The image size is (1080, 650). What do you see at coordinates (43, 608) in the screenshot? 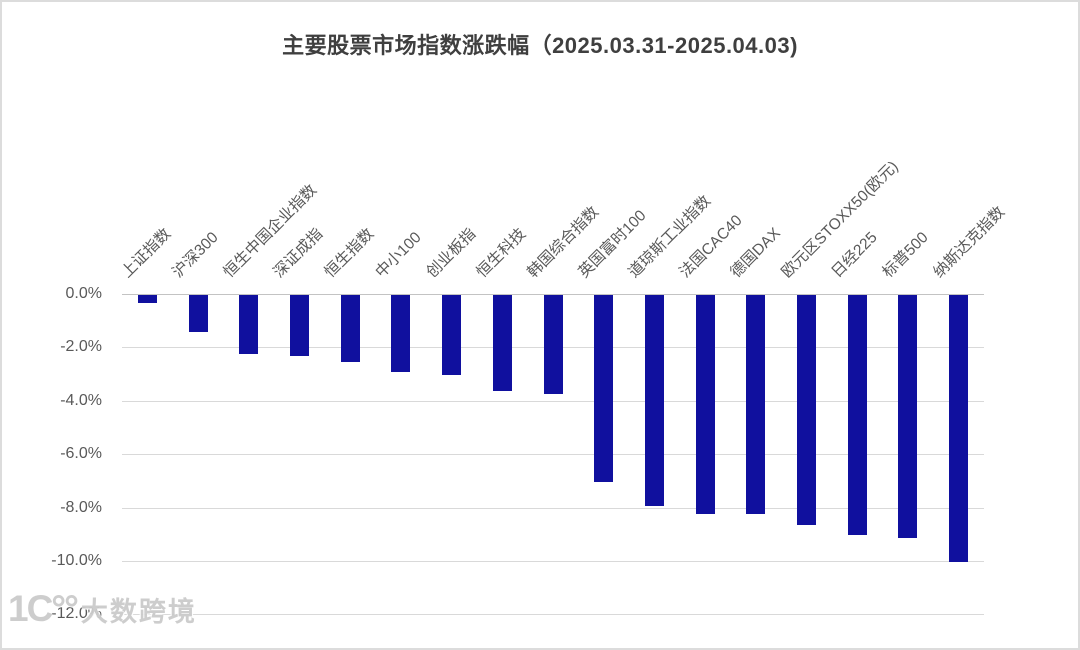
I see `watermark-logo-icon: 1C°°` at bounding box center [43, 608].